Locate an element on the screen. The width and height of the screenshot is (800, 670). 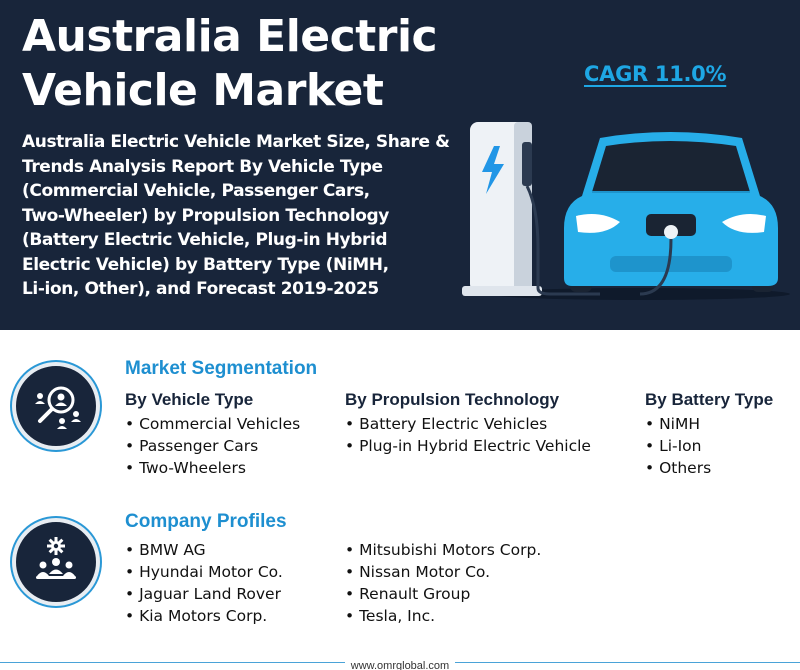
subtitle-line: Electric Vehicle) by Battery Type (NiMH, is located at coordinates (205, 264).